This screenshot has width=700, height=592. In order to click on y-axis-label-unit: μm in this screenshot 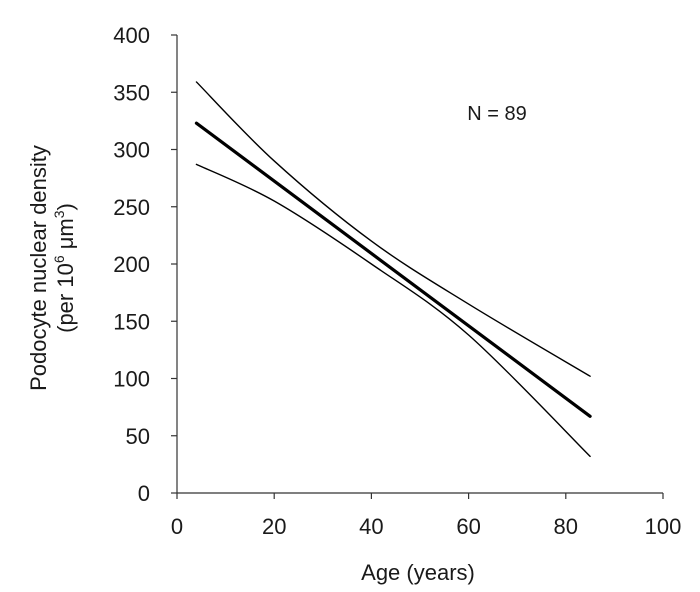, I will do `click(65, 236)`.